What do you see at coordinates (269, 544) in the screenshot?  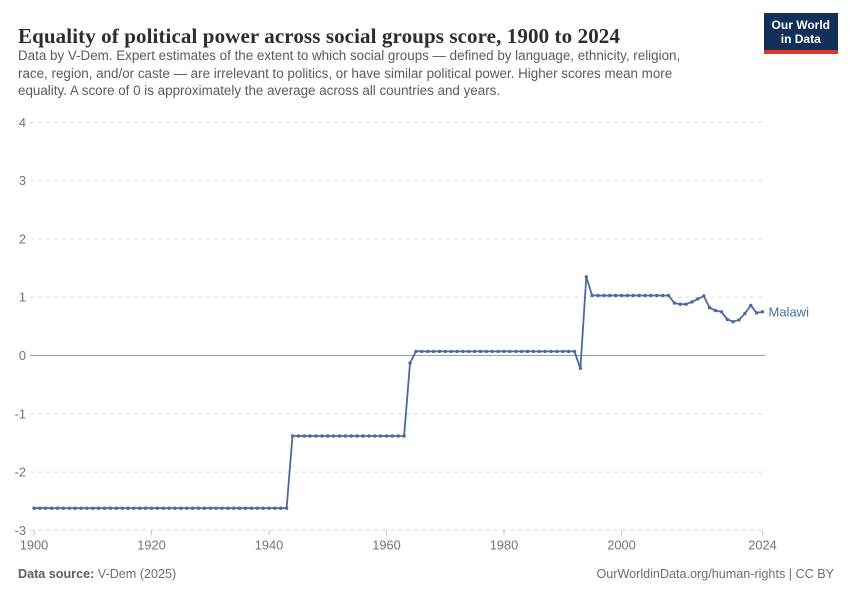 I see `x-axis-label: 1940` at bounding box center [269, 544].